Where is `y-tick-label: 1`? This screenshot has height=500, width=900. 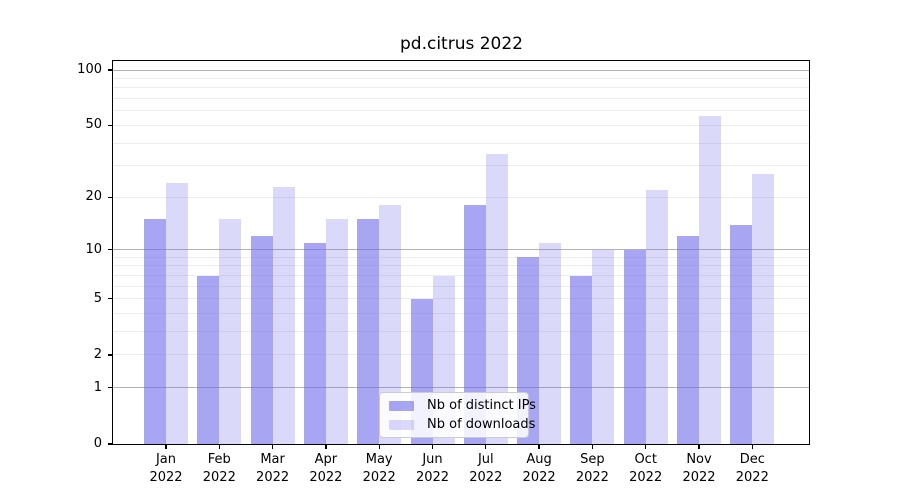 y-tick-label: 1 is located at coordinates (97, 387).